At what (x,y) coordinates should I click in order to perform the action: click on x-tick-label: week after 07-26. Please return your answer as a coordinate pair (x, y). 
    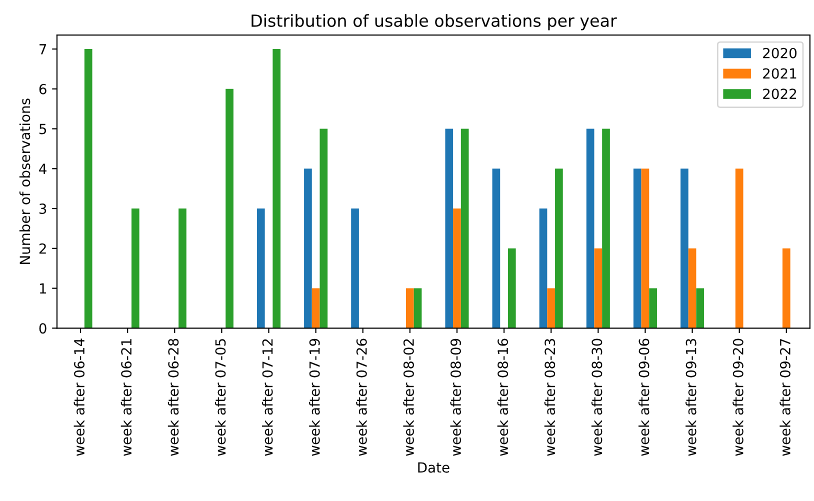
    Looking at the image, I should click on (361, 397).